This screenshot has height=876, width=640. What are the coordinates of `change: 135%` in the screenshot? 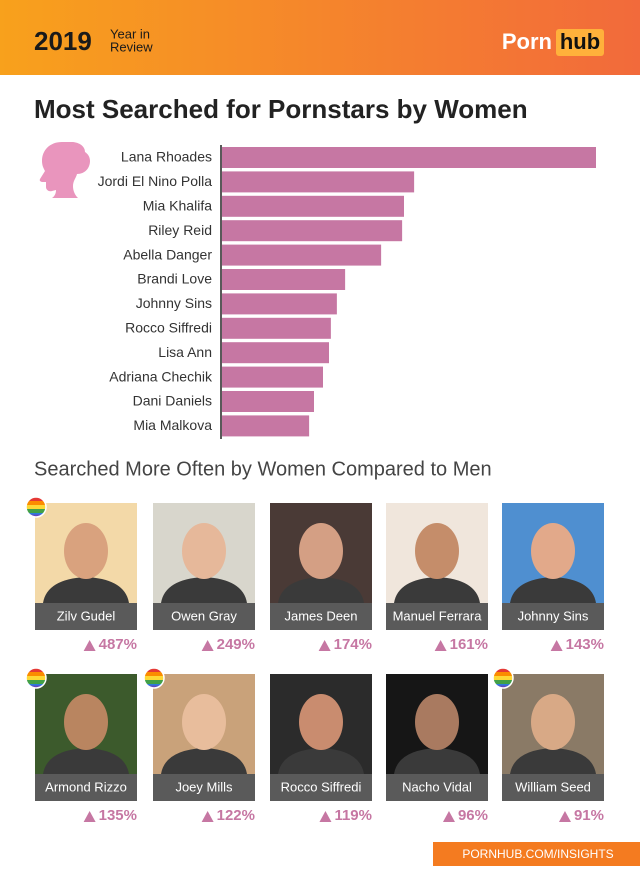 It's located at (118, 815).